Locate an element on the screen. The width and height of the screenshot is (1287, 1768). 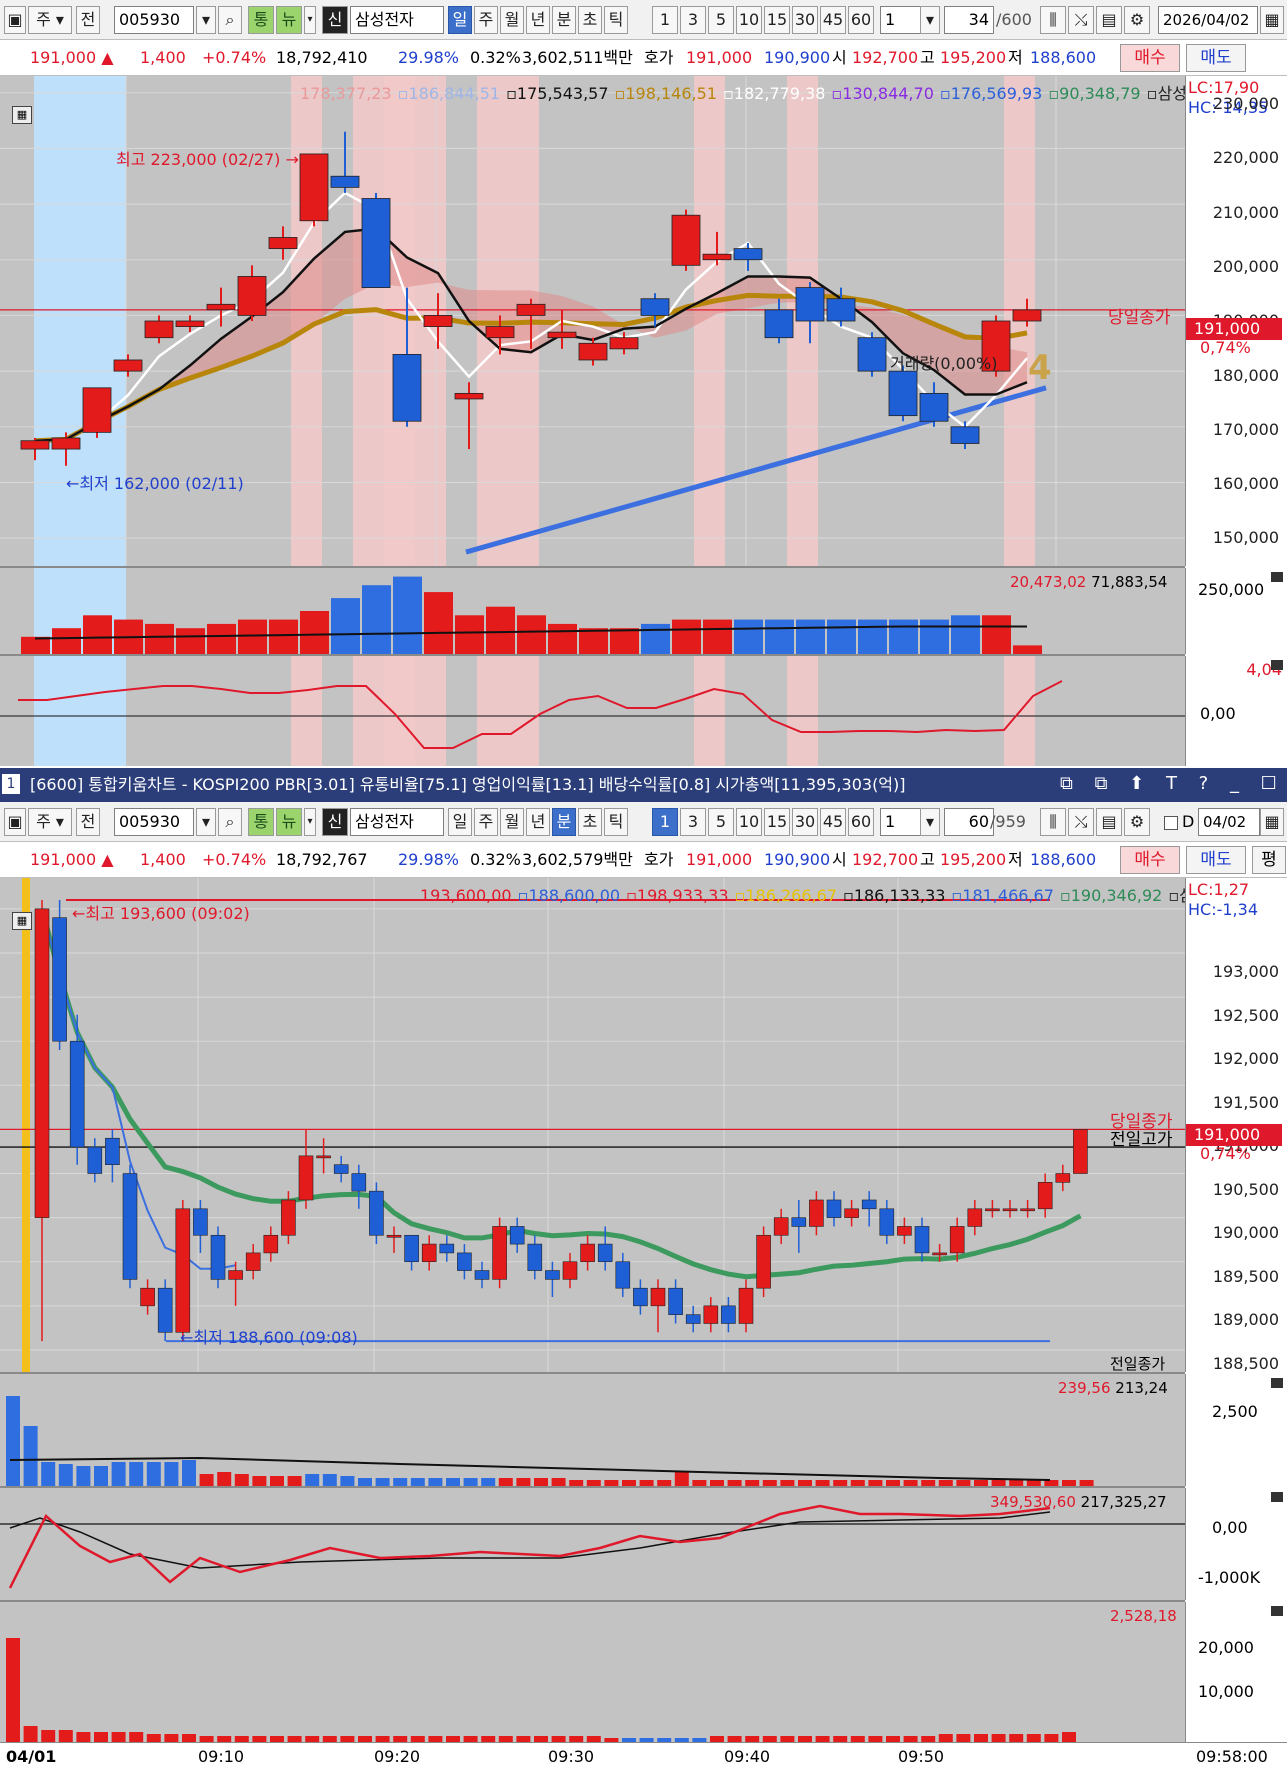
top-interval-tab-6: 45 is located at coordinates (833, 20).